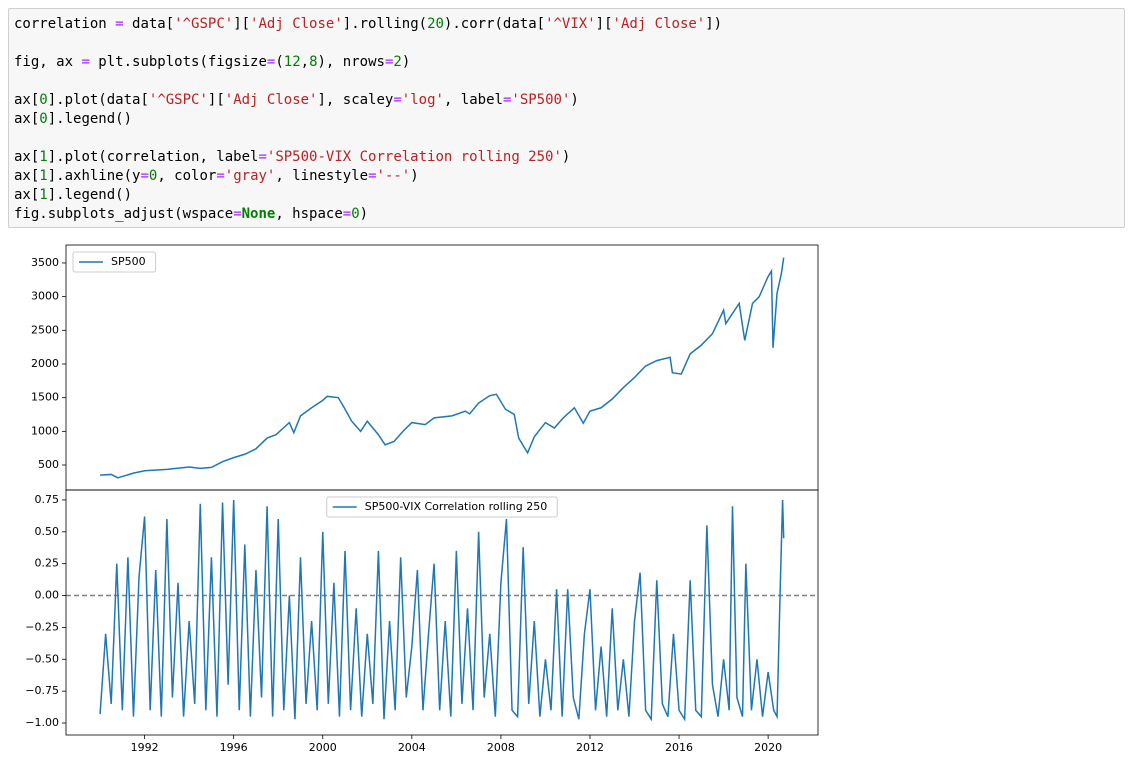 The height and width of the screenshot is (757, 1135). Describe the element at coordinates (47, 531) in the screenshot. I see `y-tick-label: 0.50` at that location.